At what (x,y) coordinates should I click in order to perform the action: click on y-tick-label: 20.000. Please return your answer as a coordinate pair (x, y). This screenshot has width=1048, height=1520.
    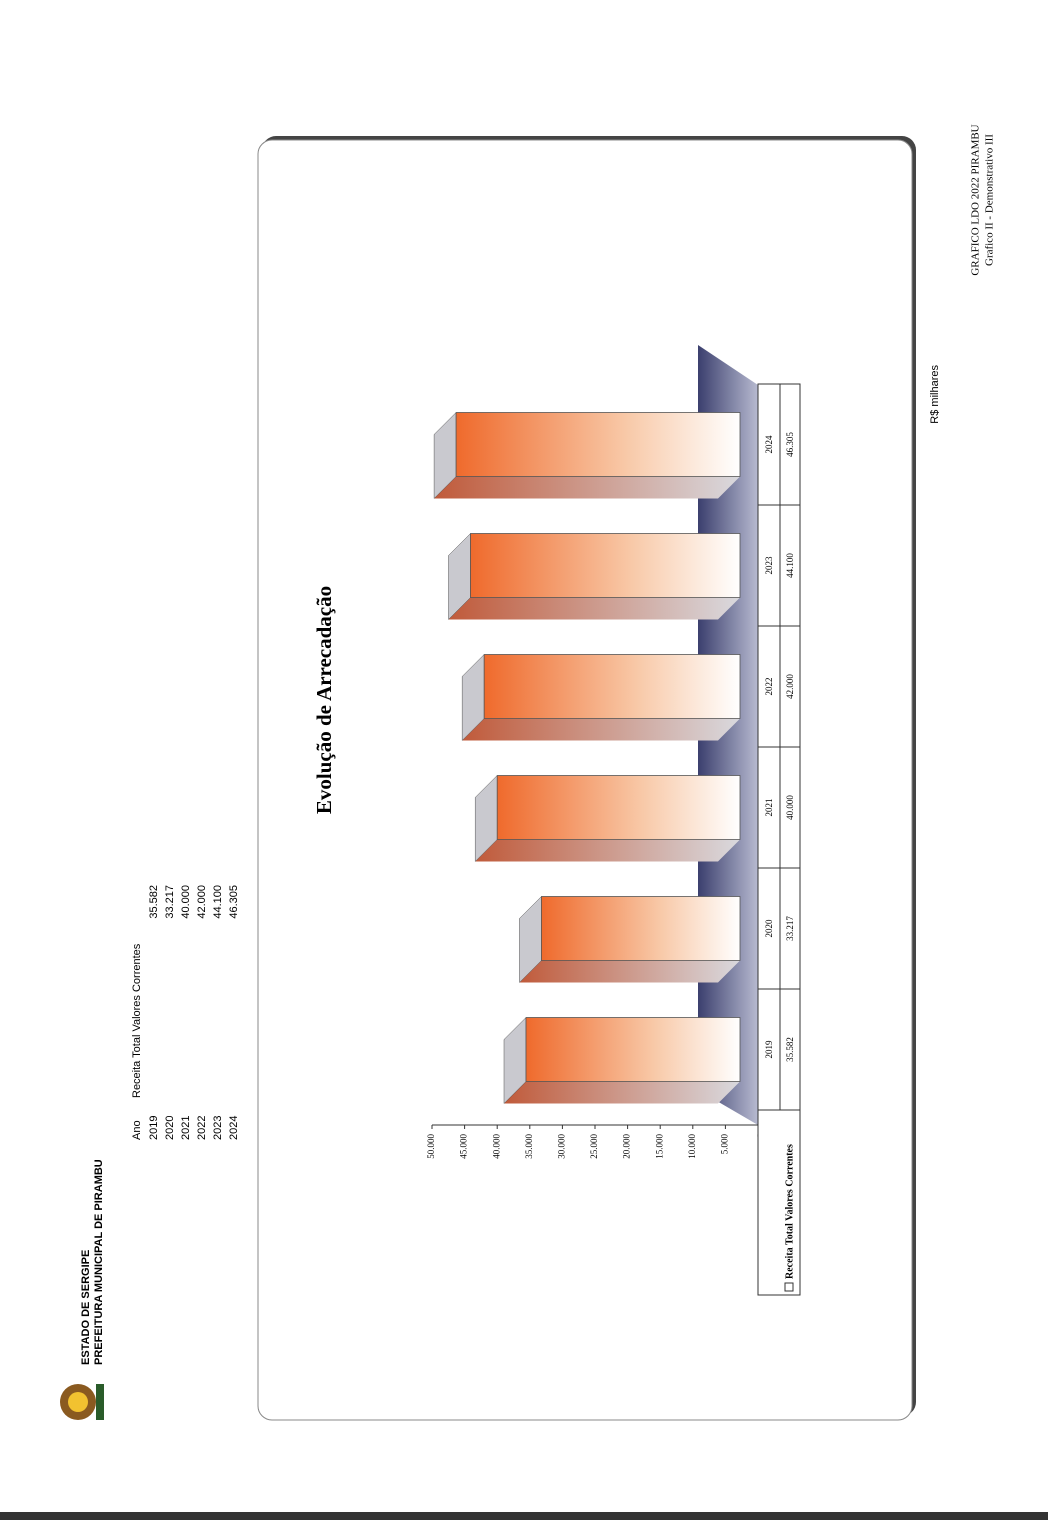
    Looking at the image, I should click on (627, 1146).